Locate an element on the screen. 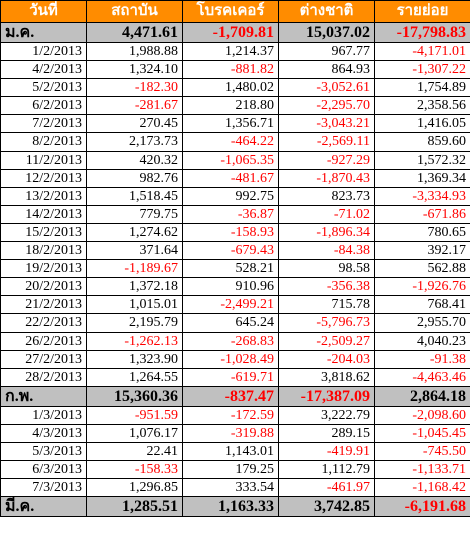 The height and width of the screenshot is (542, 470). date-cell: 4/2/2013 is located at coordinates (43, 70).